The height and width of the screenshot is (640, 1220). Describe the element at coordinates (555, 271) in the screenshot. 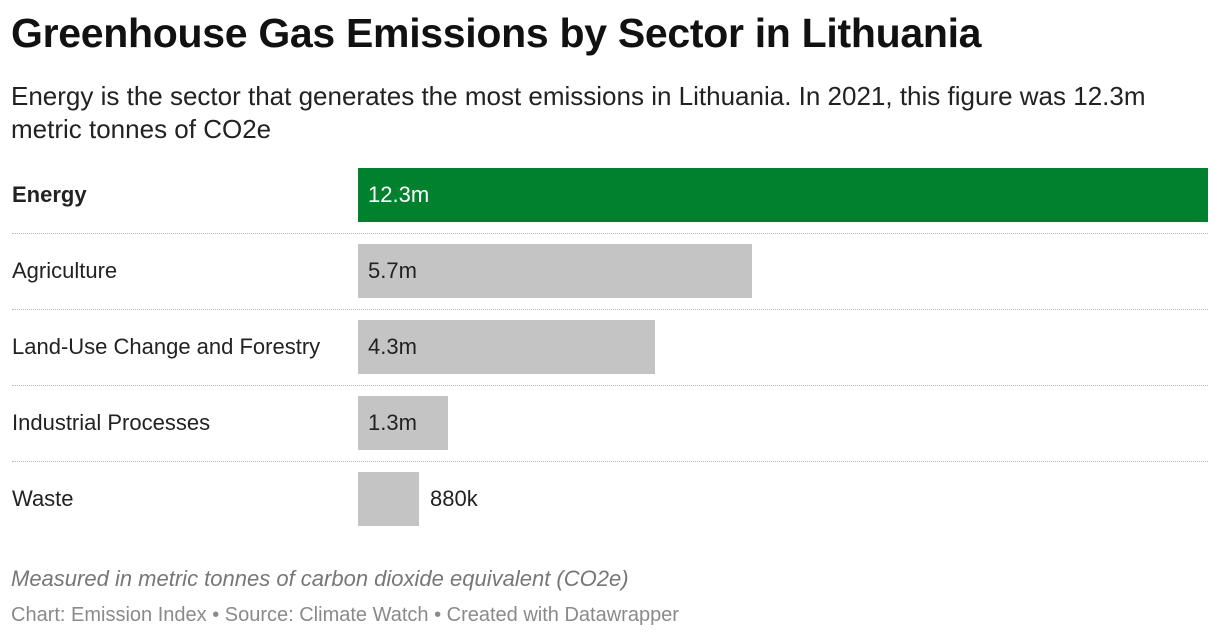

I see `bar-agriculture` at that location.